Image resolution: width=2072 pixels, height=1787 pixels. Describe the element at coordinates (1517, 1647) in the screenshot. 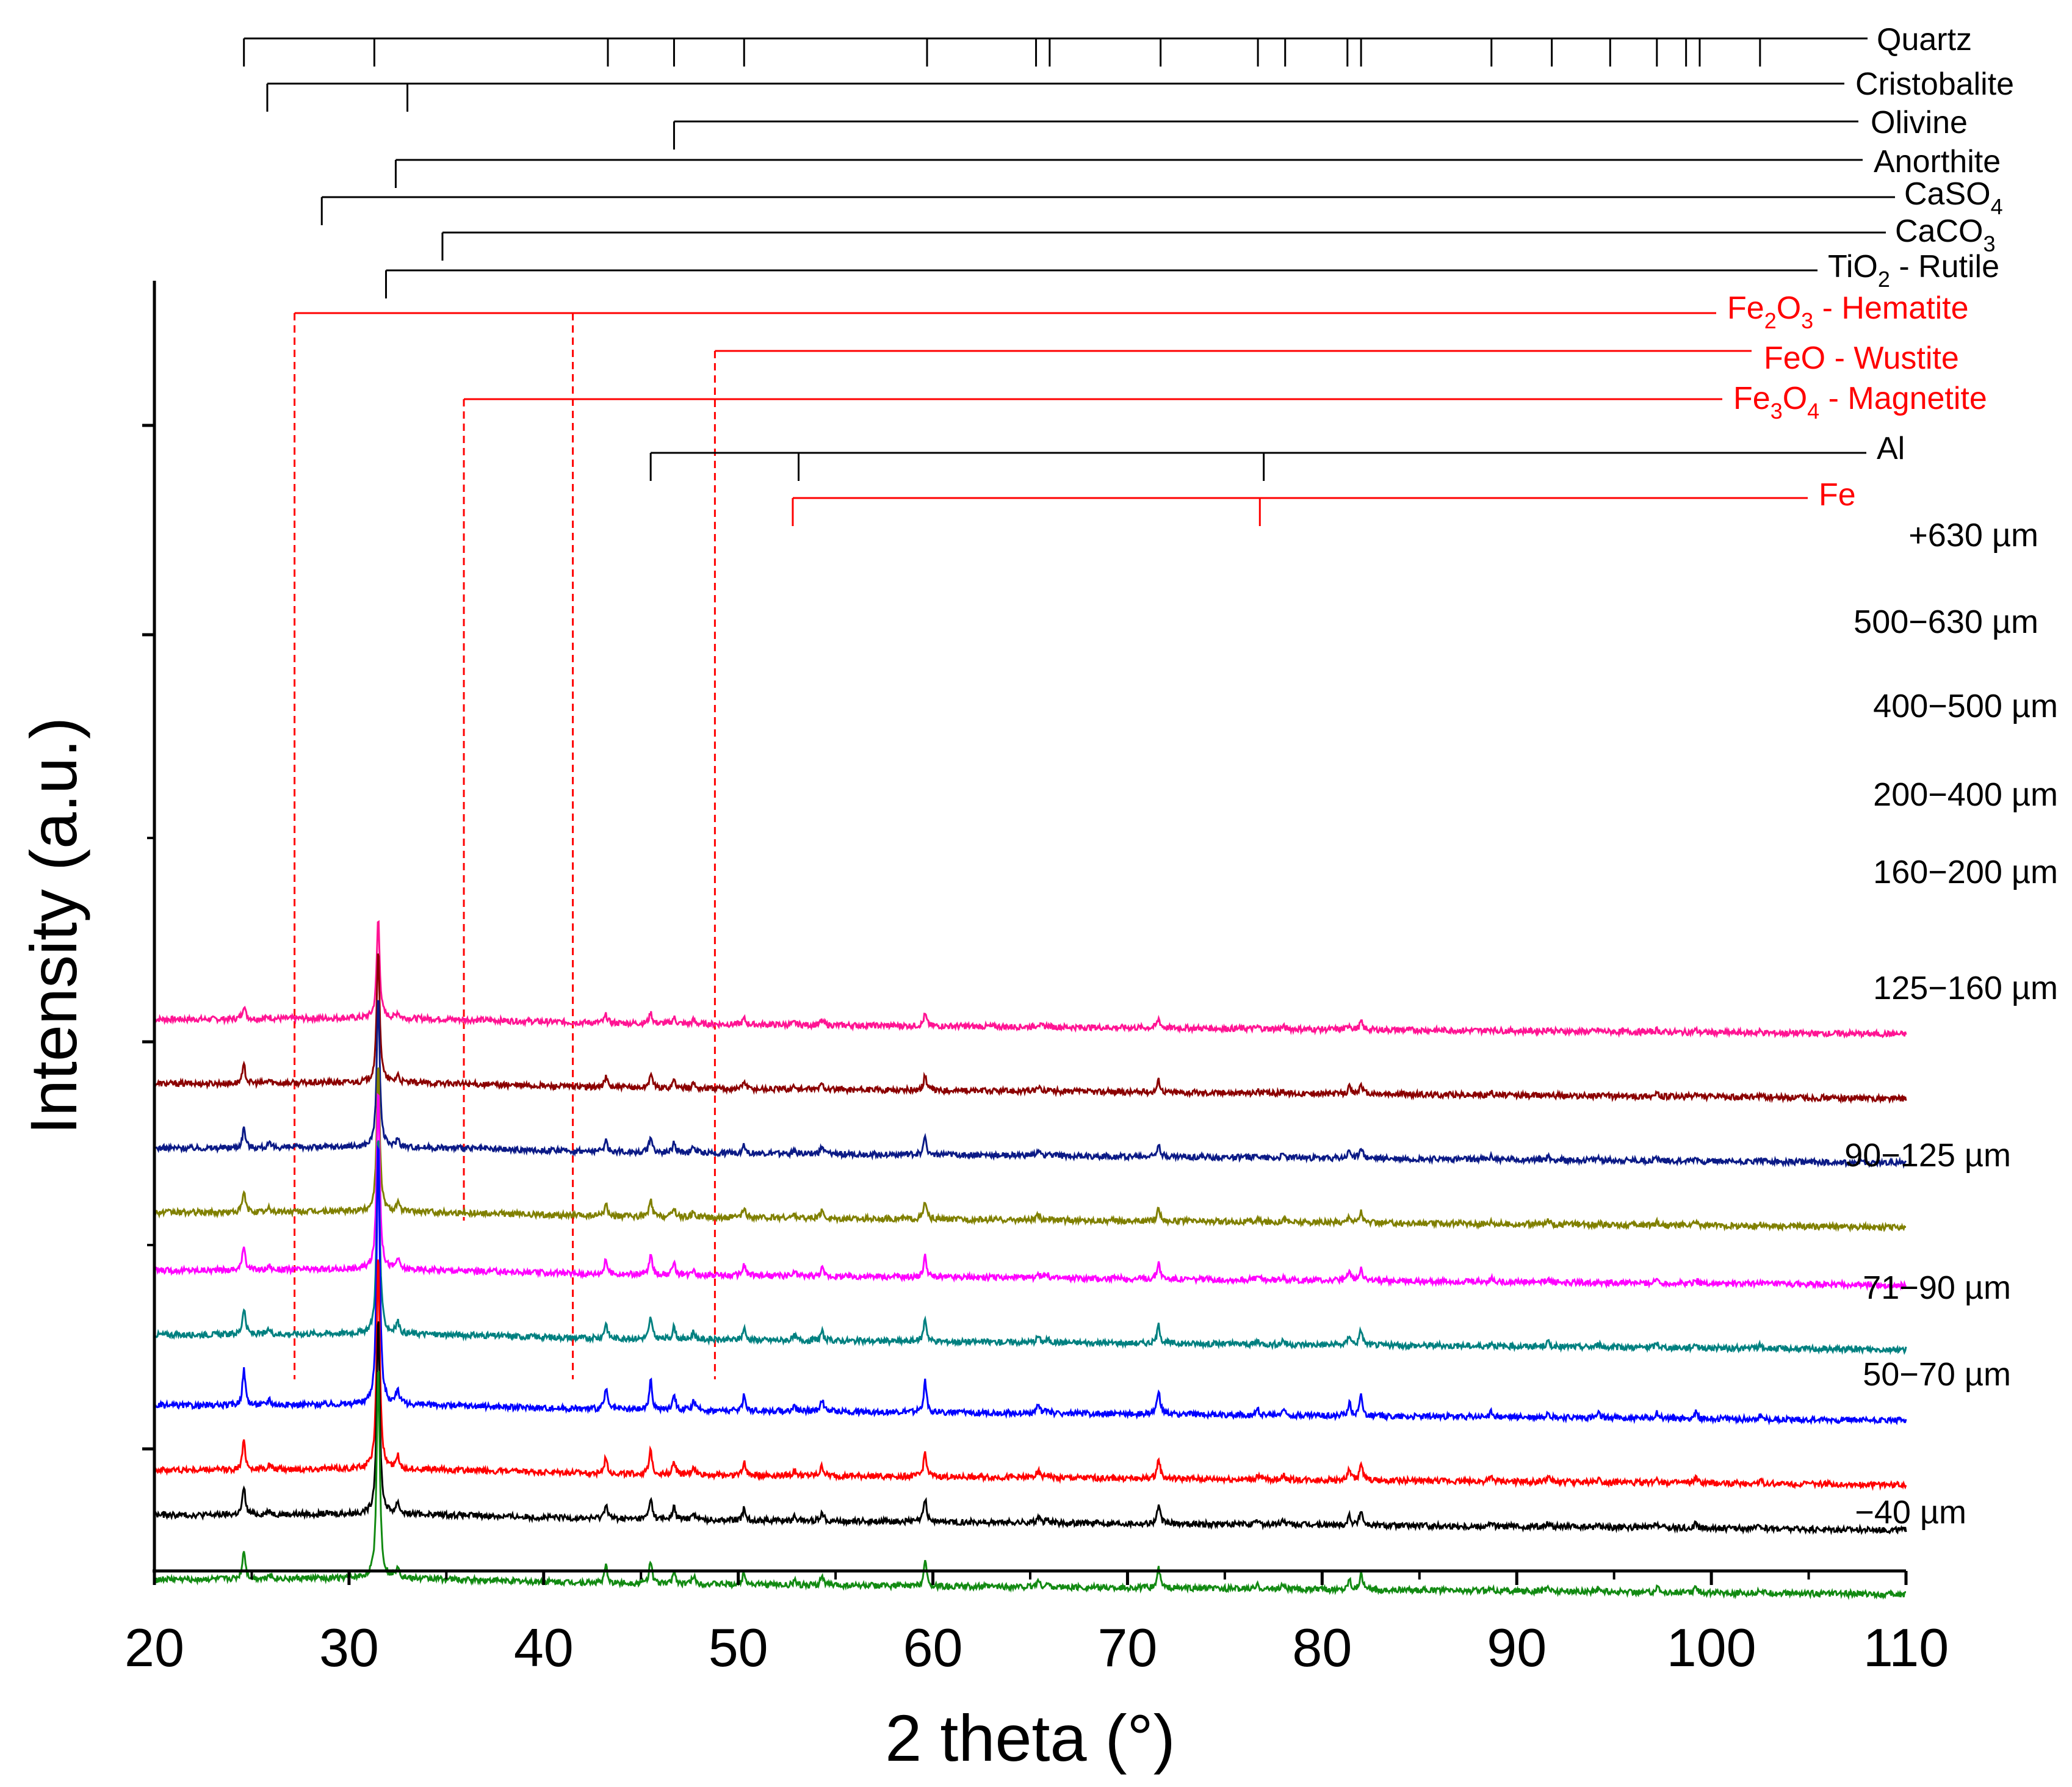

I see `x-tick-label: 90` at that location.